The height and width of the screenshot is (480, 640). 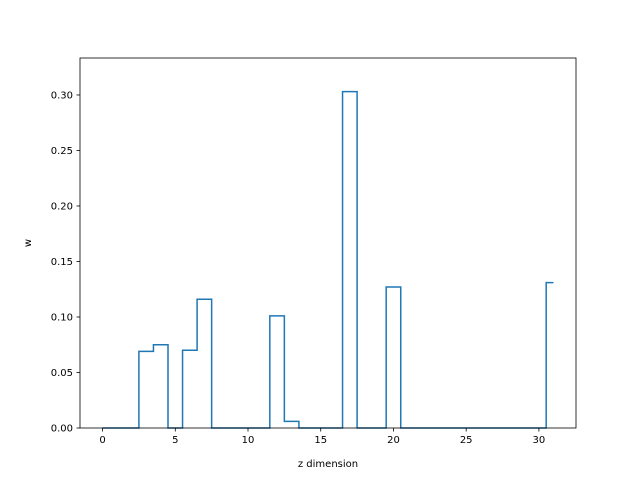 I want to click on y-tick-label: 0.30, so click(x=62, y=95).